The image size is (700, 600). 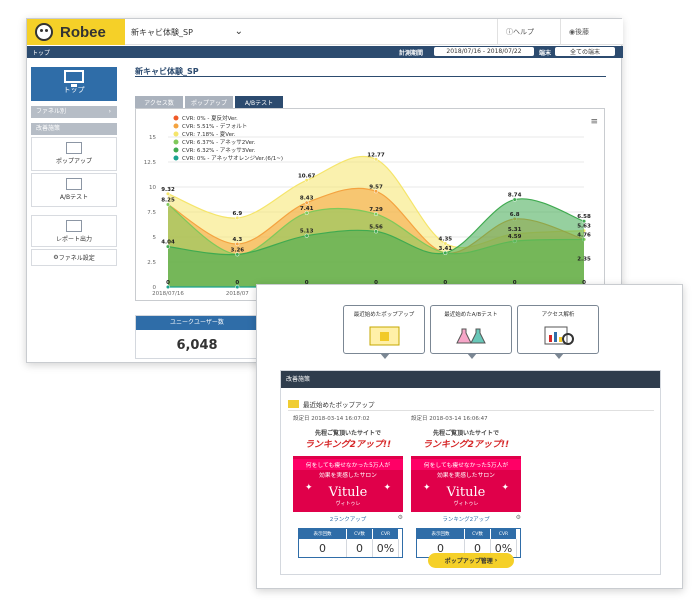 What do you see at coordinates (44, 32) in the screenshot?
I see `robot-icon` at bounding box center [44, 32].